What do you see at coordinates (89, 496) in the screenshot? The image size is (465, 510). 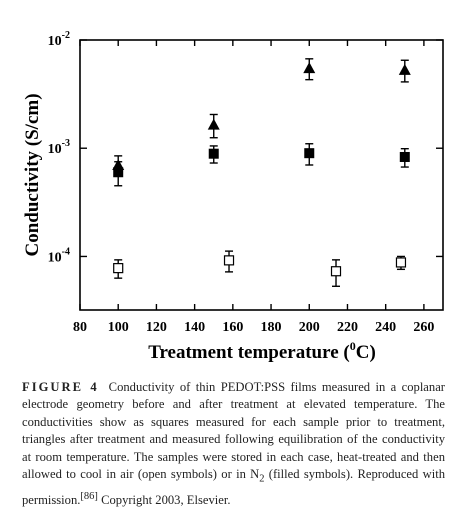 I see `caption-ref: [86]` at bounding box center [89, 496].